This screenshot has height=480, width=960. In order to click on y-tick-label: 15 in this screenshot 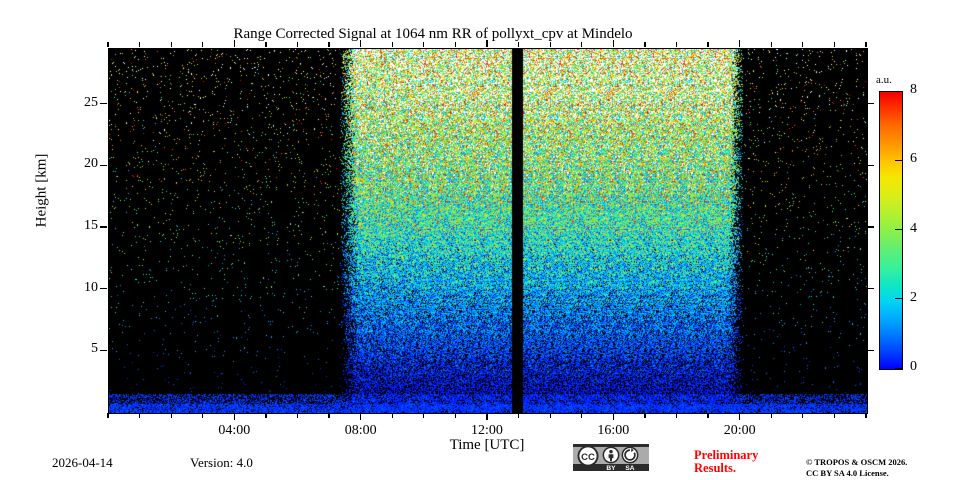, I will do `click(91, 225)`.